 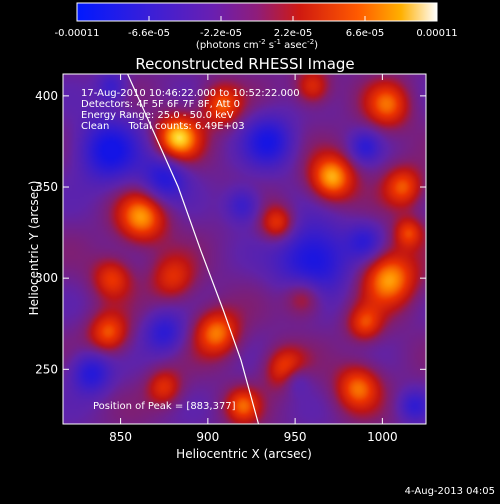 What do you see at coordinates (244, 64) in the screenshot?
I see `chart-title: Reconstructed RHESSI Image` at bounding box center [244, 64].